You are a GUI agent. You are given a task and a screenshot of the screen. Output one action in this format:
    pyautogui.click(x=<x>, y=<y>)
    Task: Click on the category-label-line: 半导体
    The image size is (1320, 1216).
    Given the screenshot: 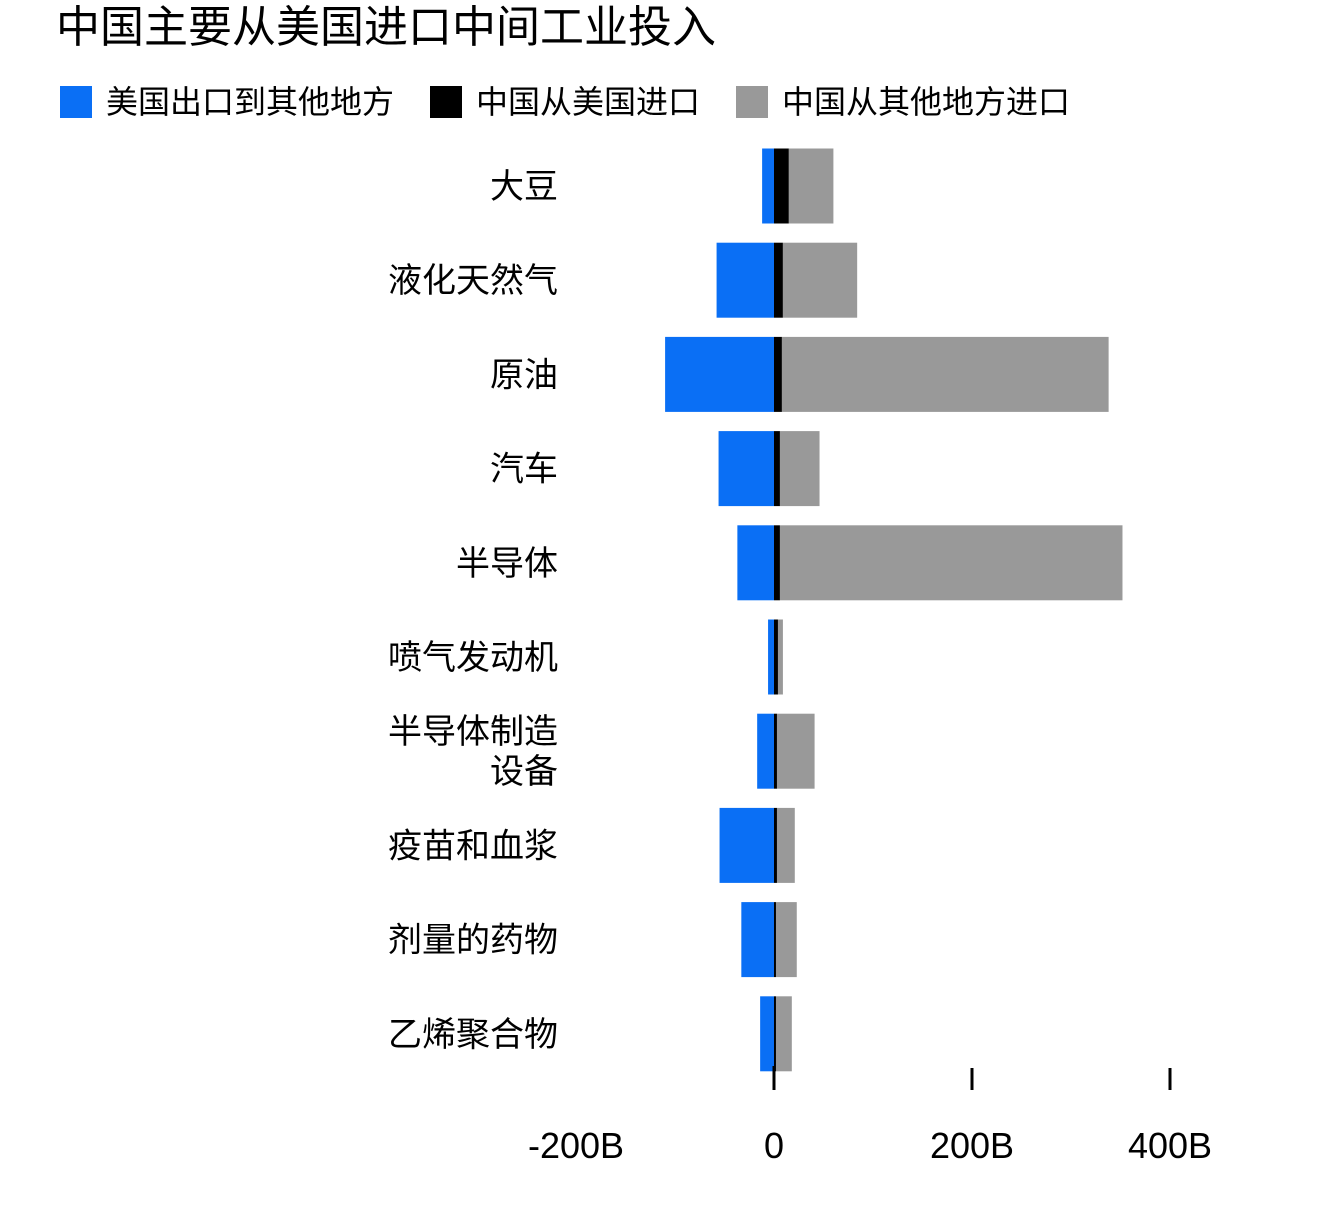 What is the action you would take?
    pyautogui.click(x=507, y=564)
    